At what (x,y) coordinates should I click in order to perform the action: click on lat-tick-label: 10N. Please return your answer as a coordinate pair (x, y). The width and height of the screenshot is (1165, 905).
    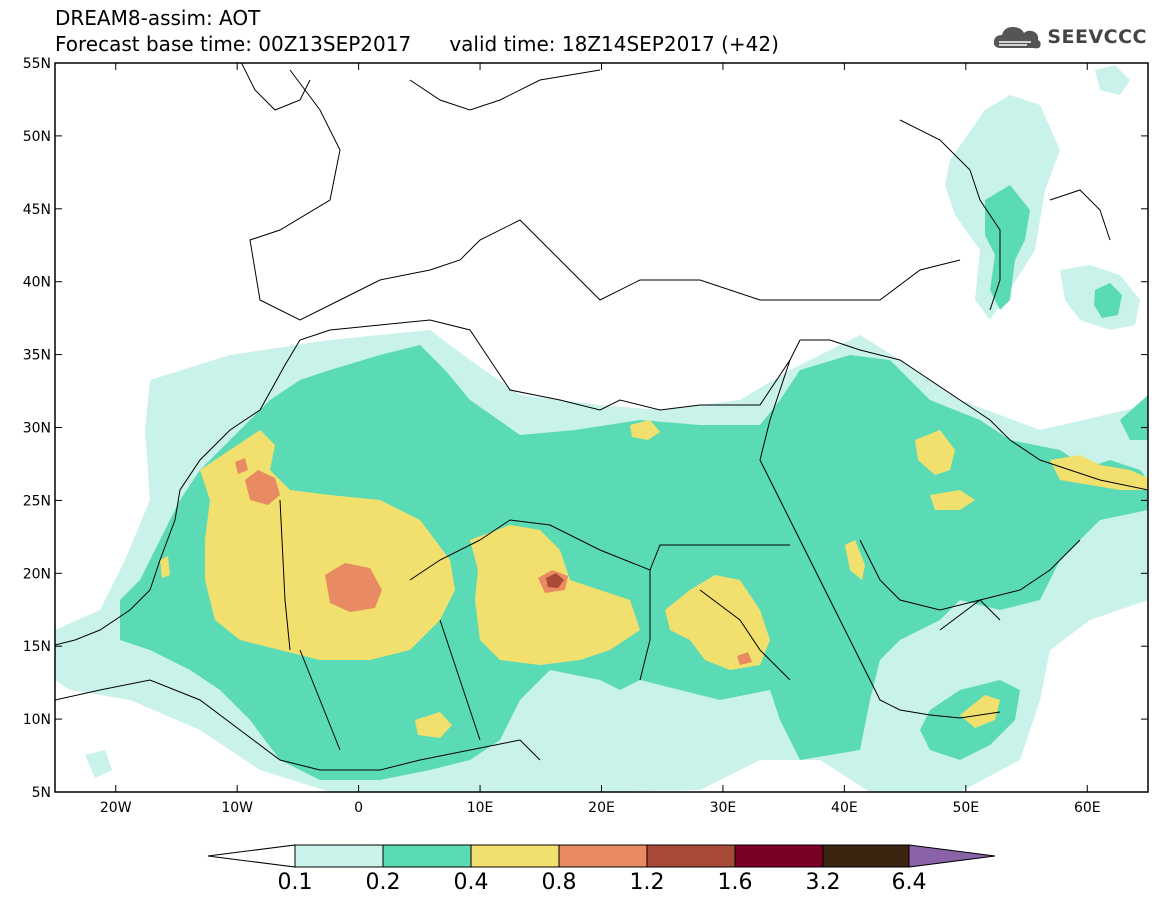
    Looking at the image, I should click on (37, 720).